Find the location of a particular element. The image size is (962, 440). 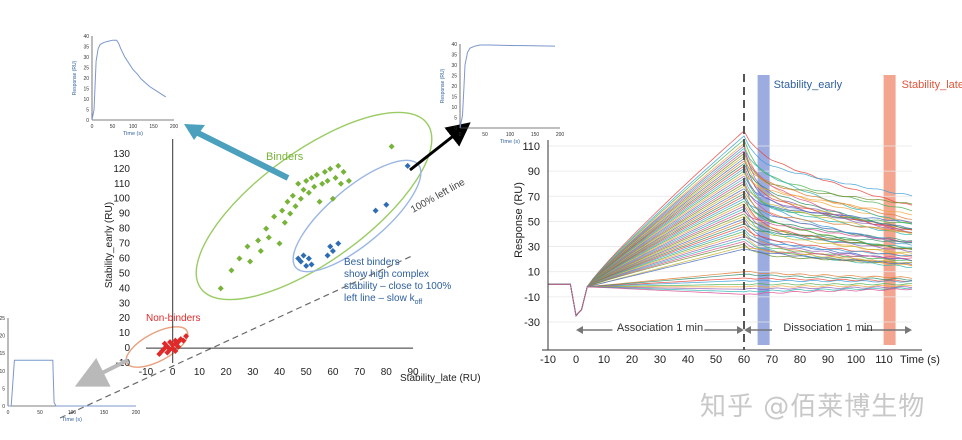

y-tick-label: 130 is located at coordinates (121, 154).